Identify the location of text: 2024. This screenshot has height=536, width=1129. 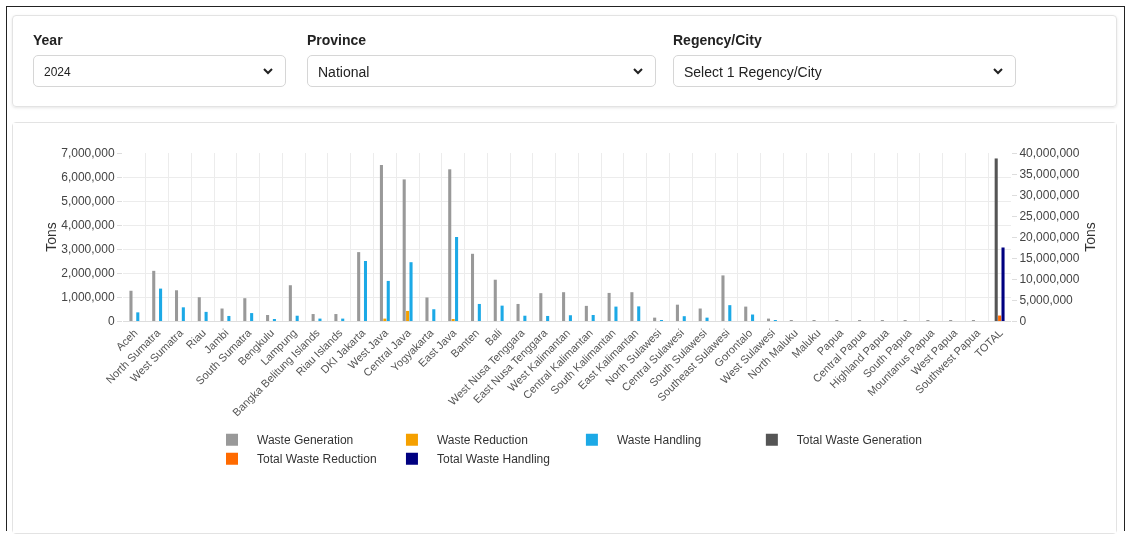
(57, 72).